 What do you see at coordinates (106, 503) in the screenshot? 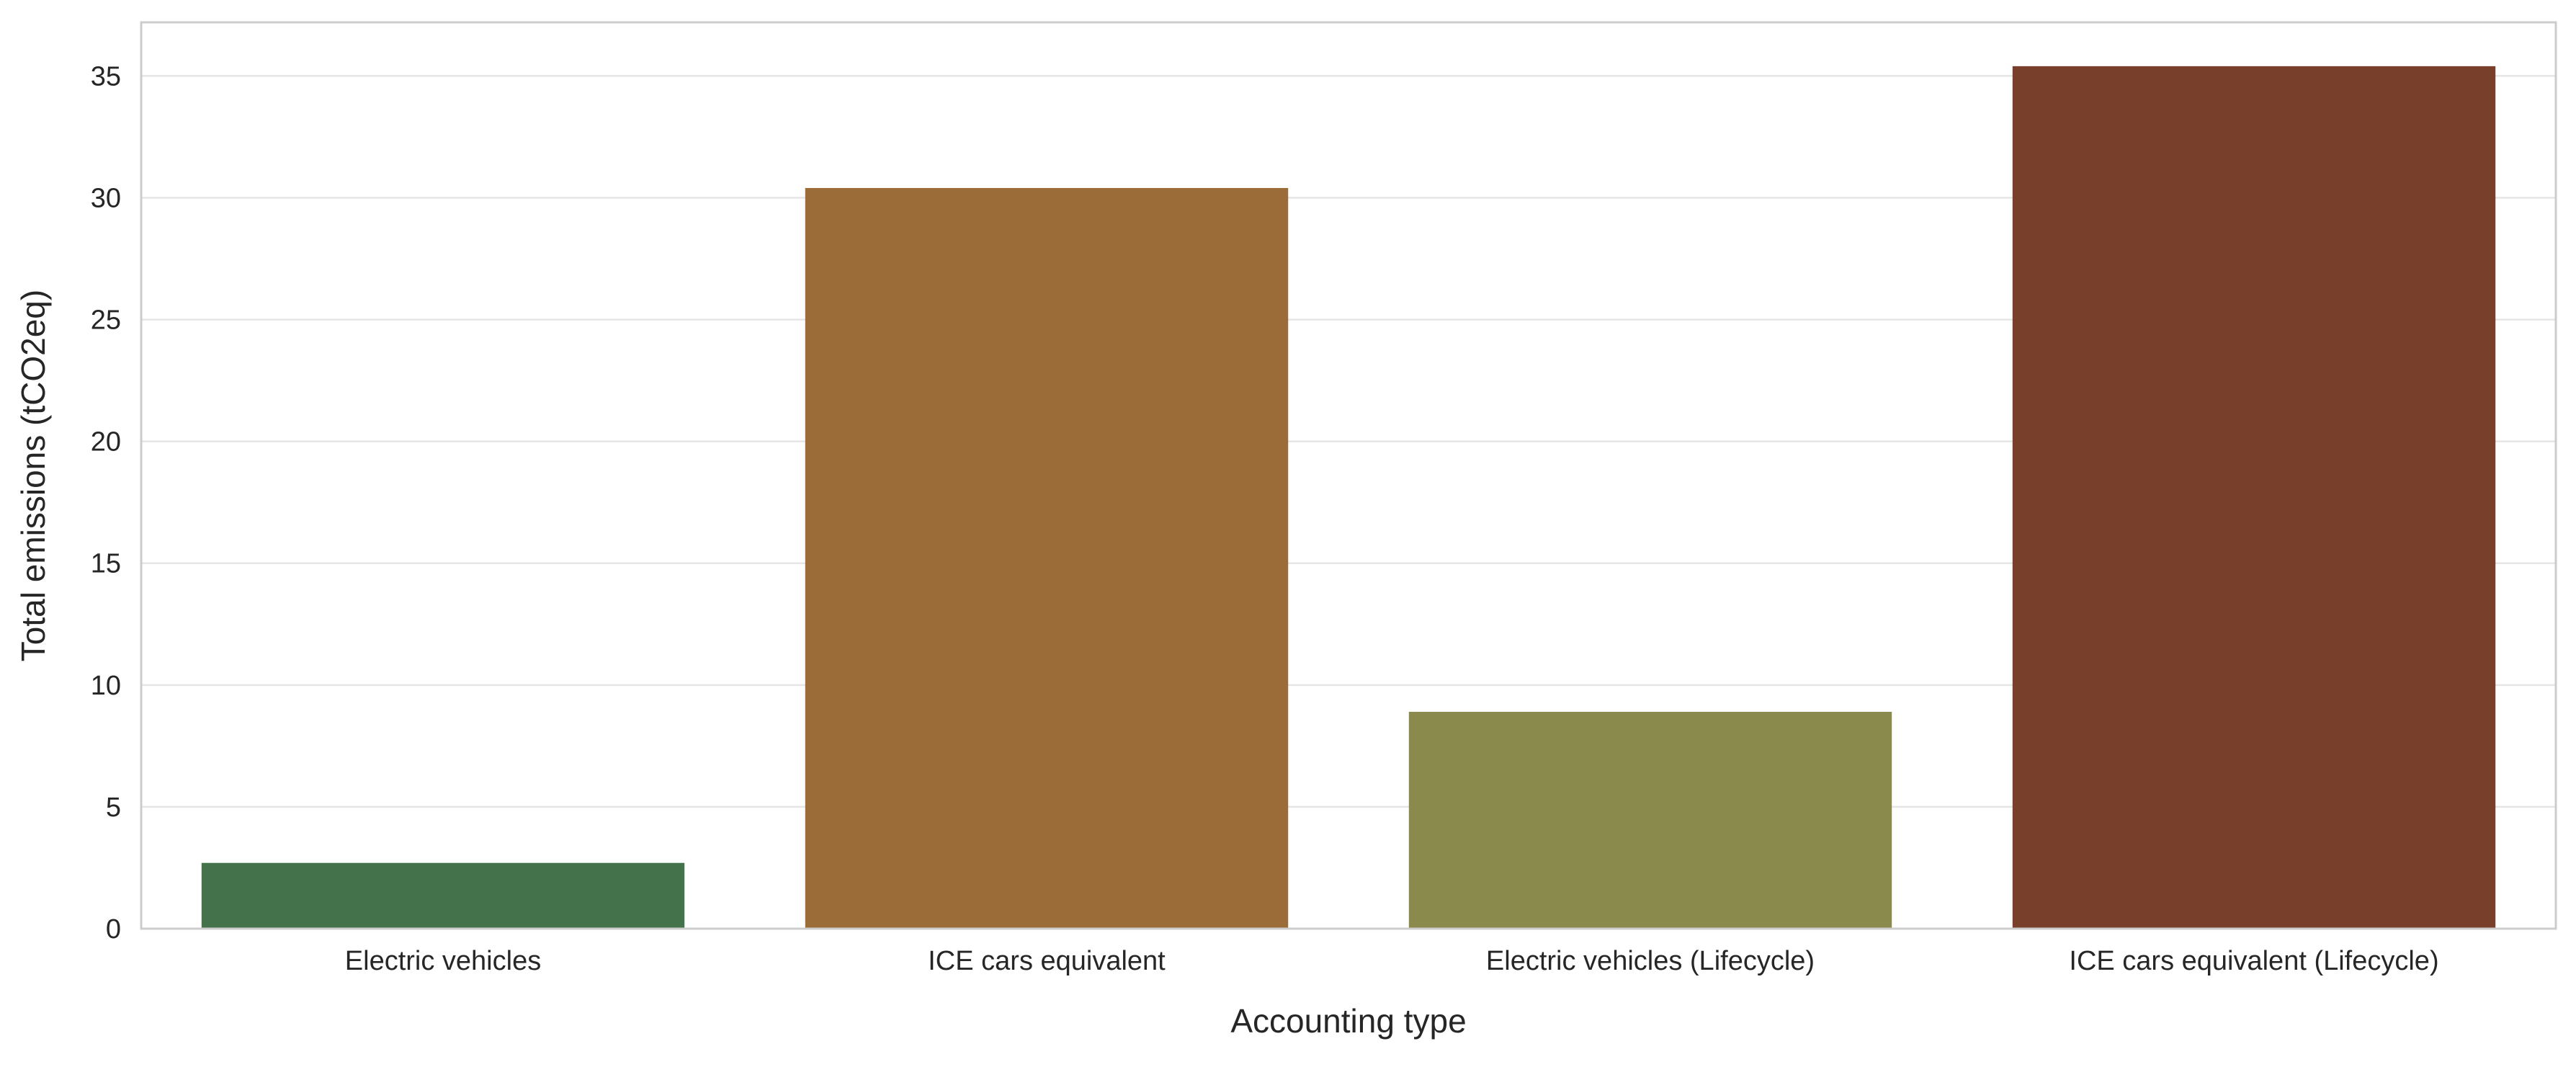
I see `y-tick-labels: 0 5 10 15 20 25 30 35` at bounding box center [106, 503].